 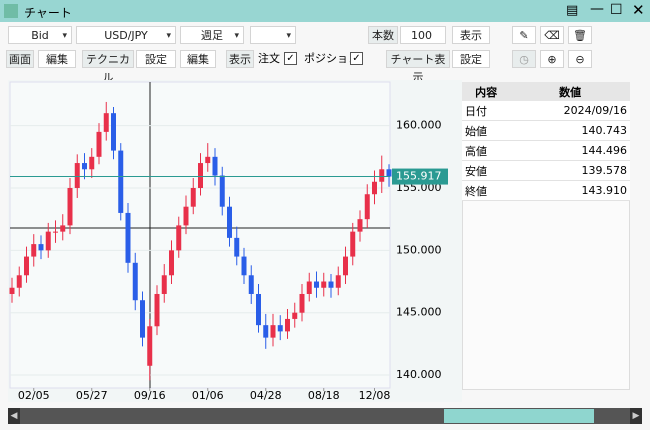 What do you see at coordinates (570, 150) in the screenshot?
I see `table-cell: 144.496` at bounding box center [570, 150].